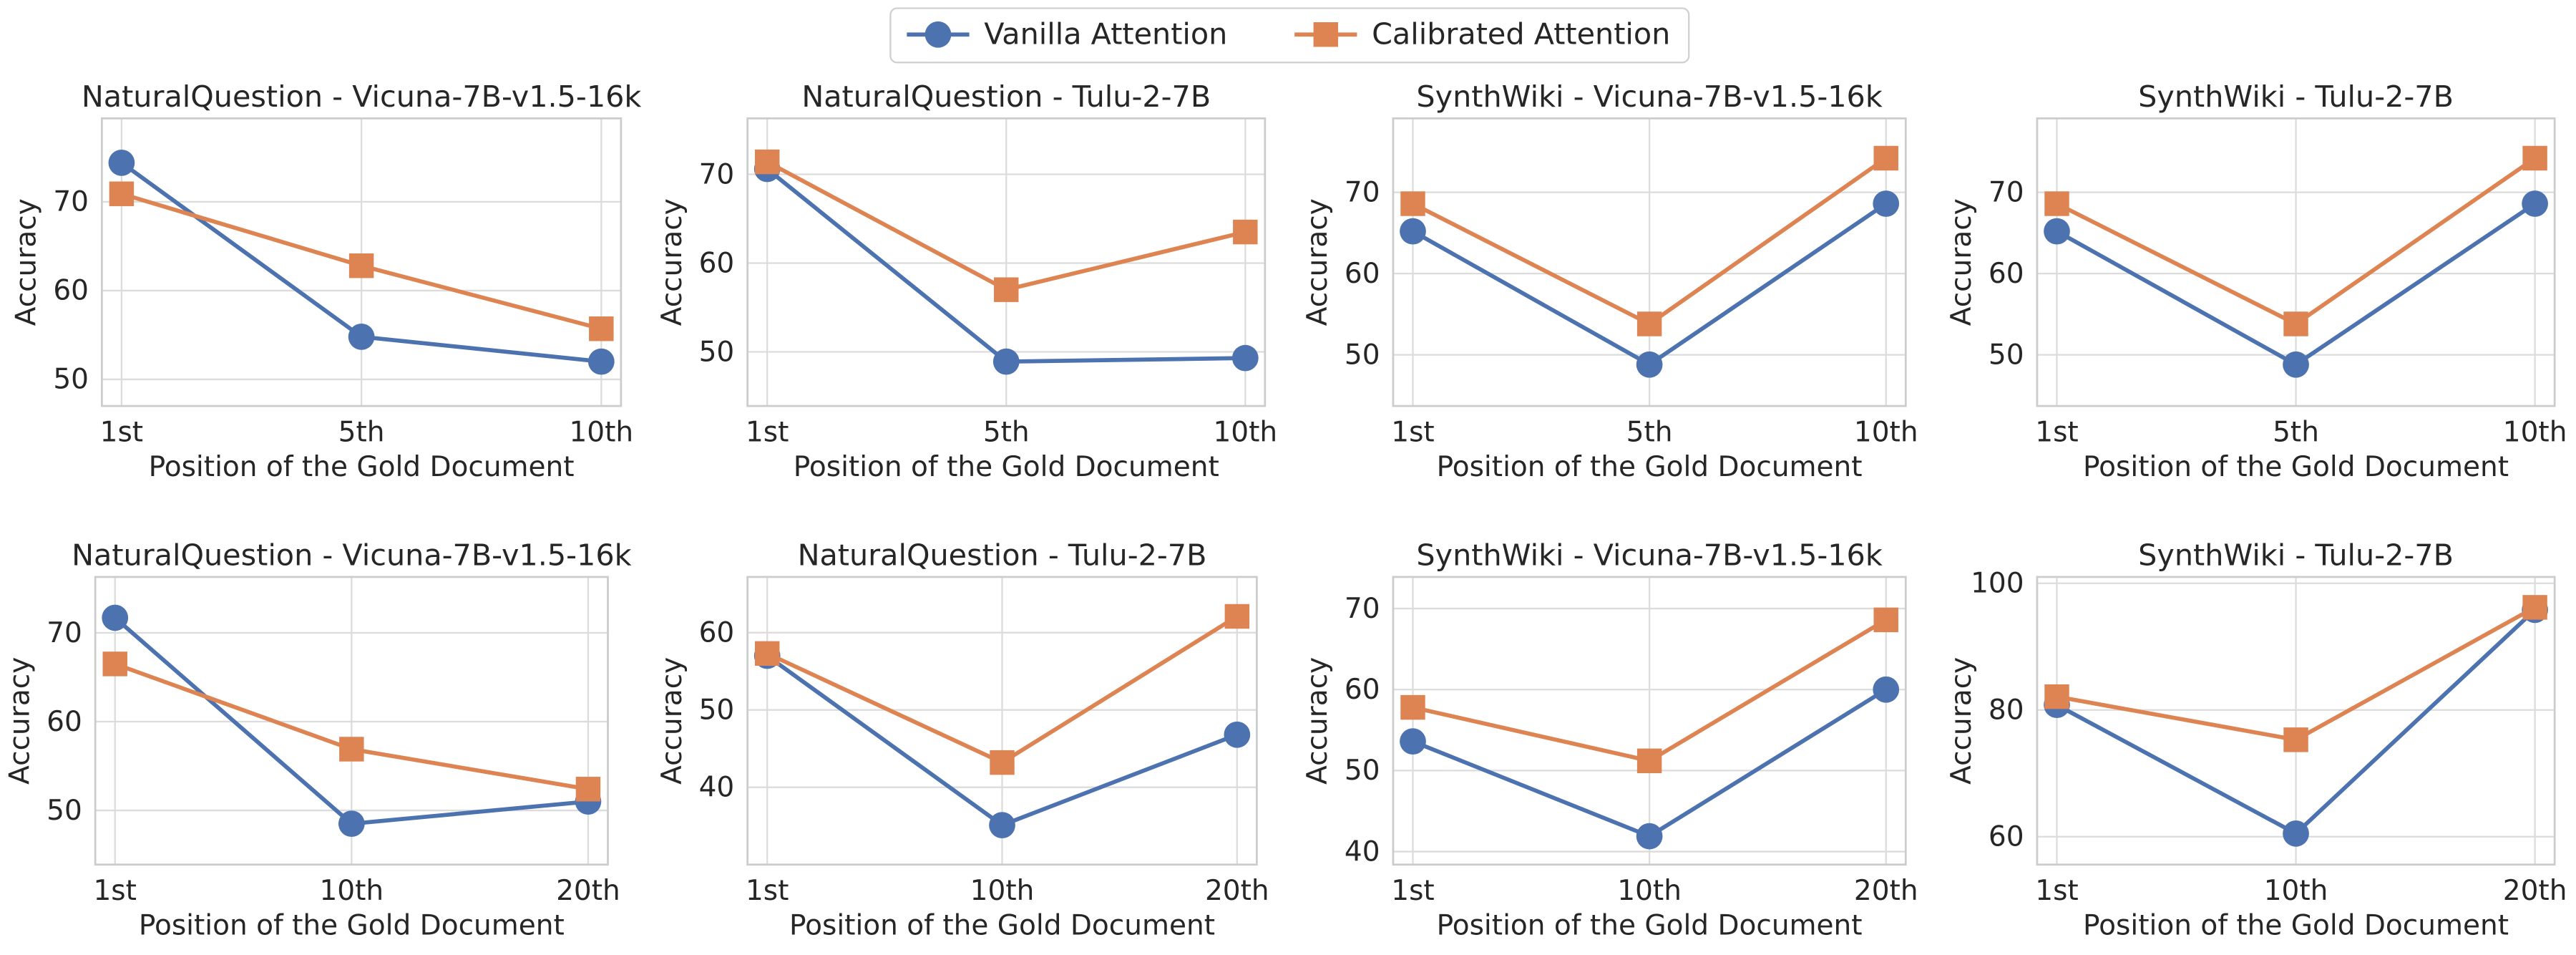 The image size is (2576, 955). Describe the element at coordinates (2296, 96) in the screenshot. I see `chart-title: SynthWiki - Tulu-2-7B` at that location.